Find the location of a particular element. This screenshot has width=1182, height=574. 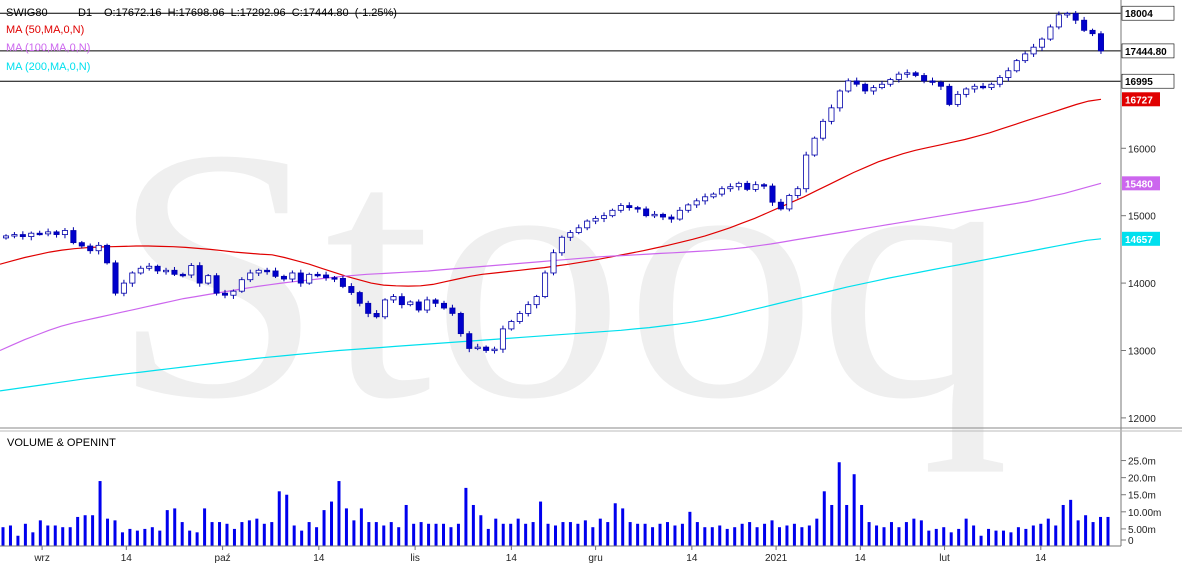

volume-tick-label: 15.0m is located at coordinates (1142, 496).